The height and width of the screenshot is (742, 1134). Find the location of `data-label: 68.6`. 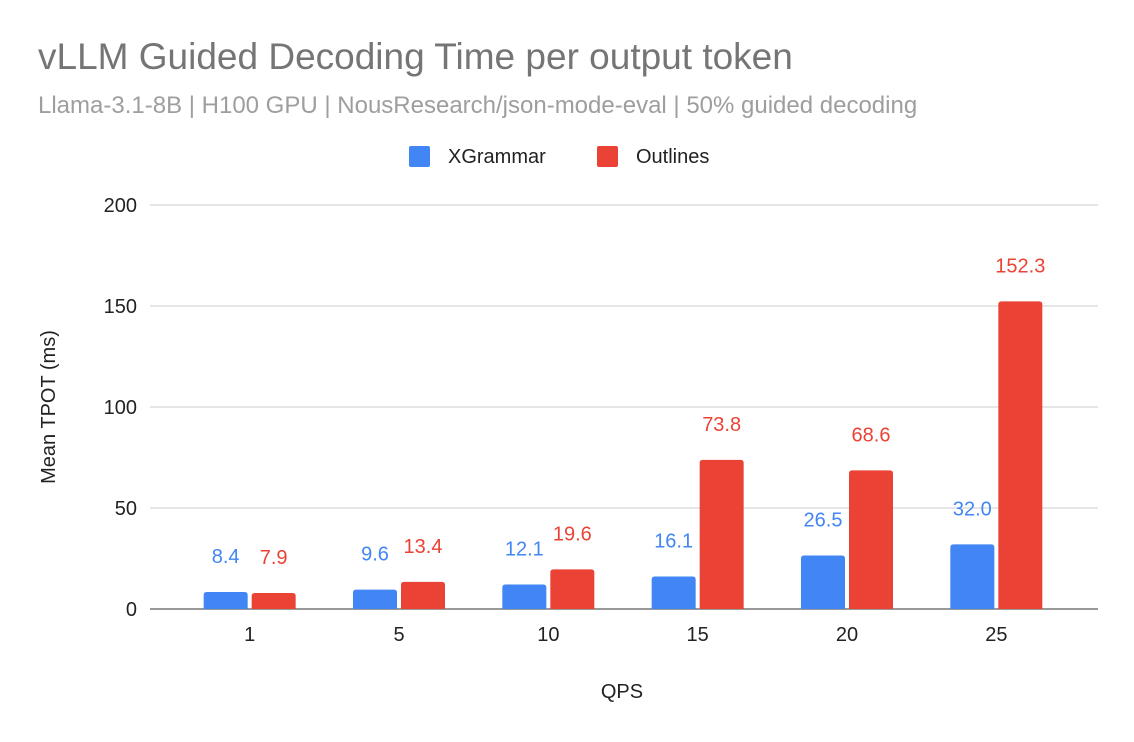

data-label: 68.6 is located at coordinates (871, 435).